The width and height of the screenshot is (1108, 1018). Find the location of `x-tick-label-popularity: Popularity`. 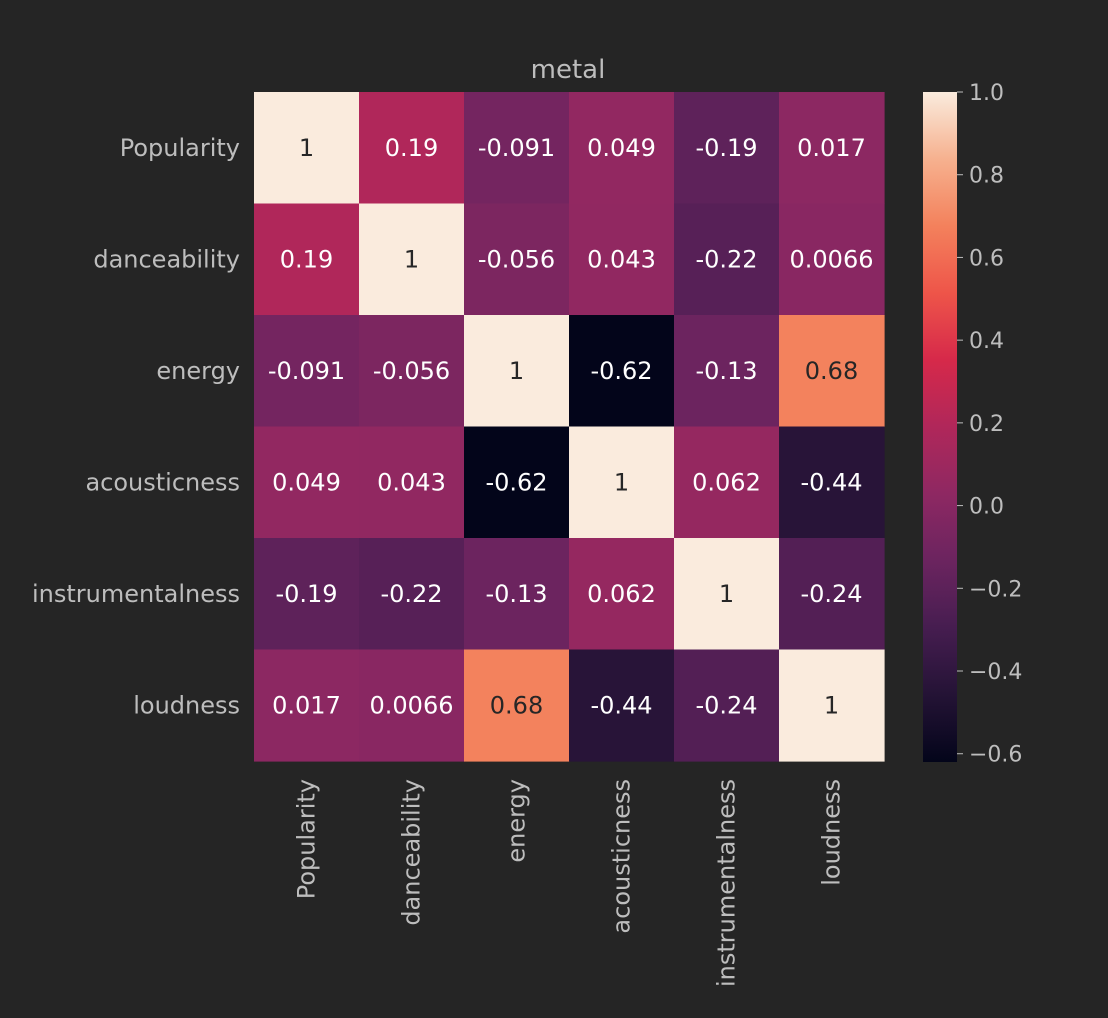

x-tick-label-popularity: Popularity is located at coordinates (307, 839).